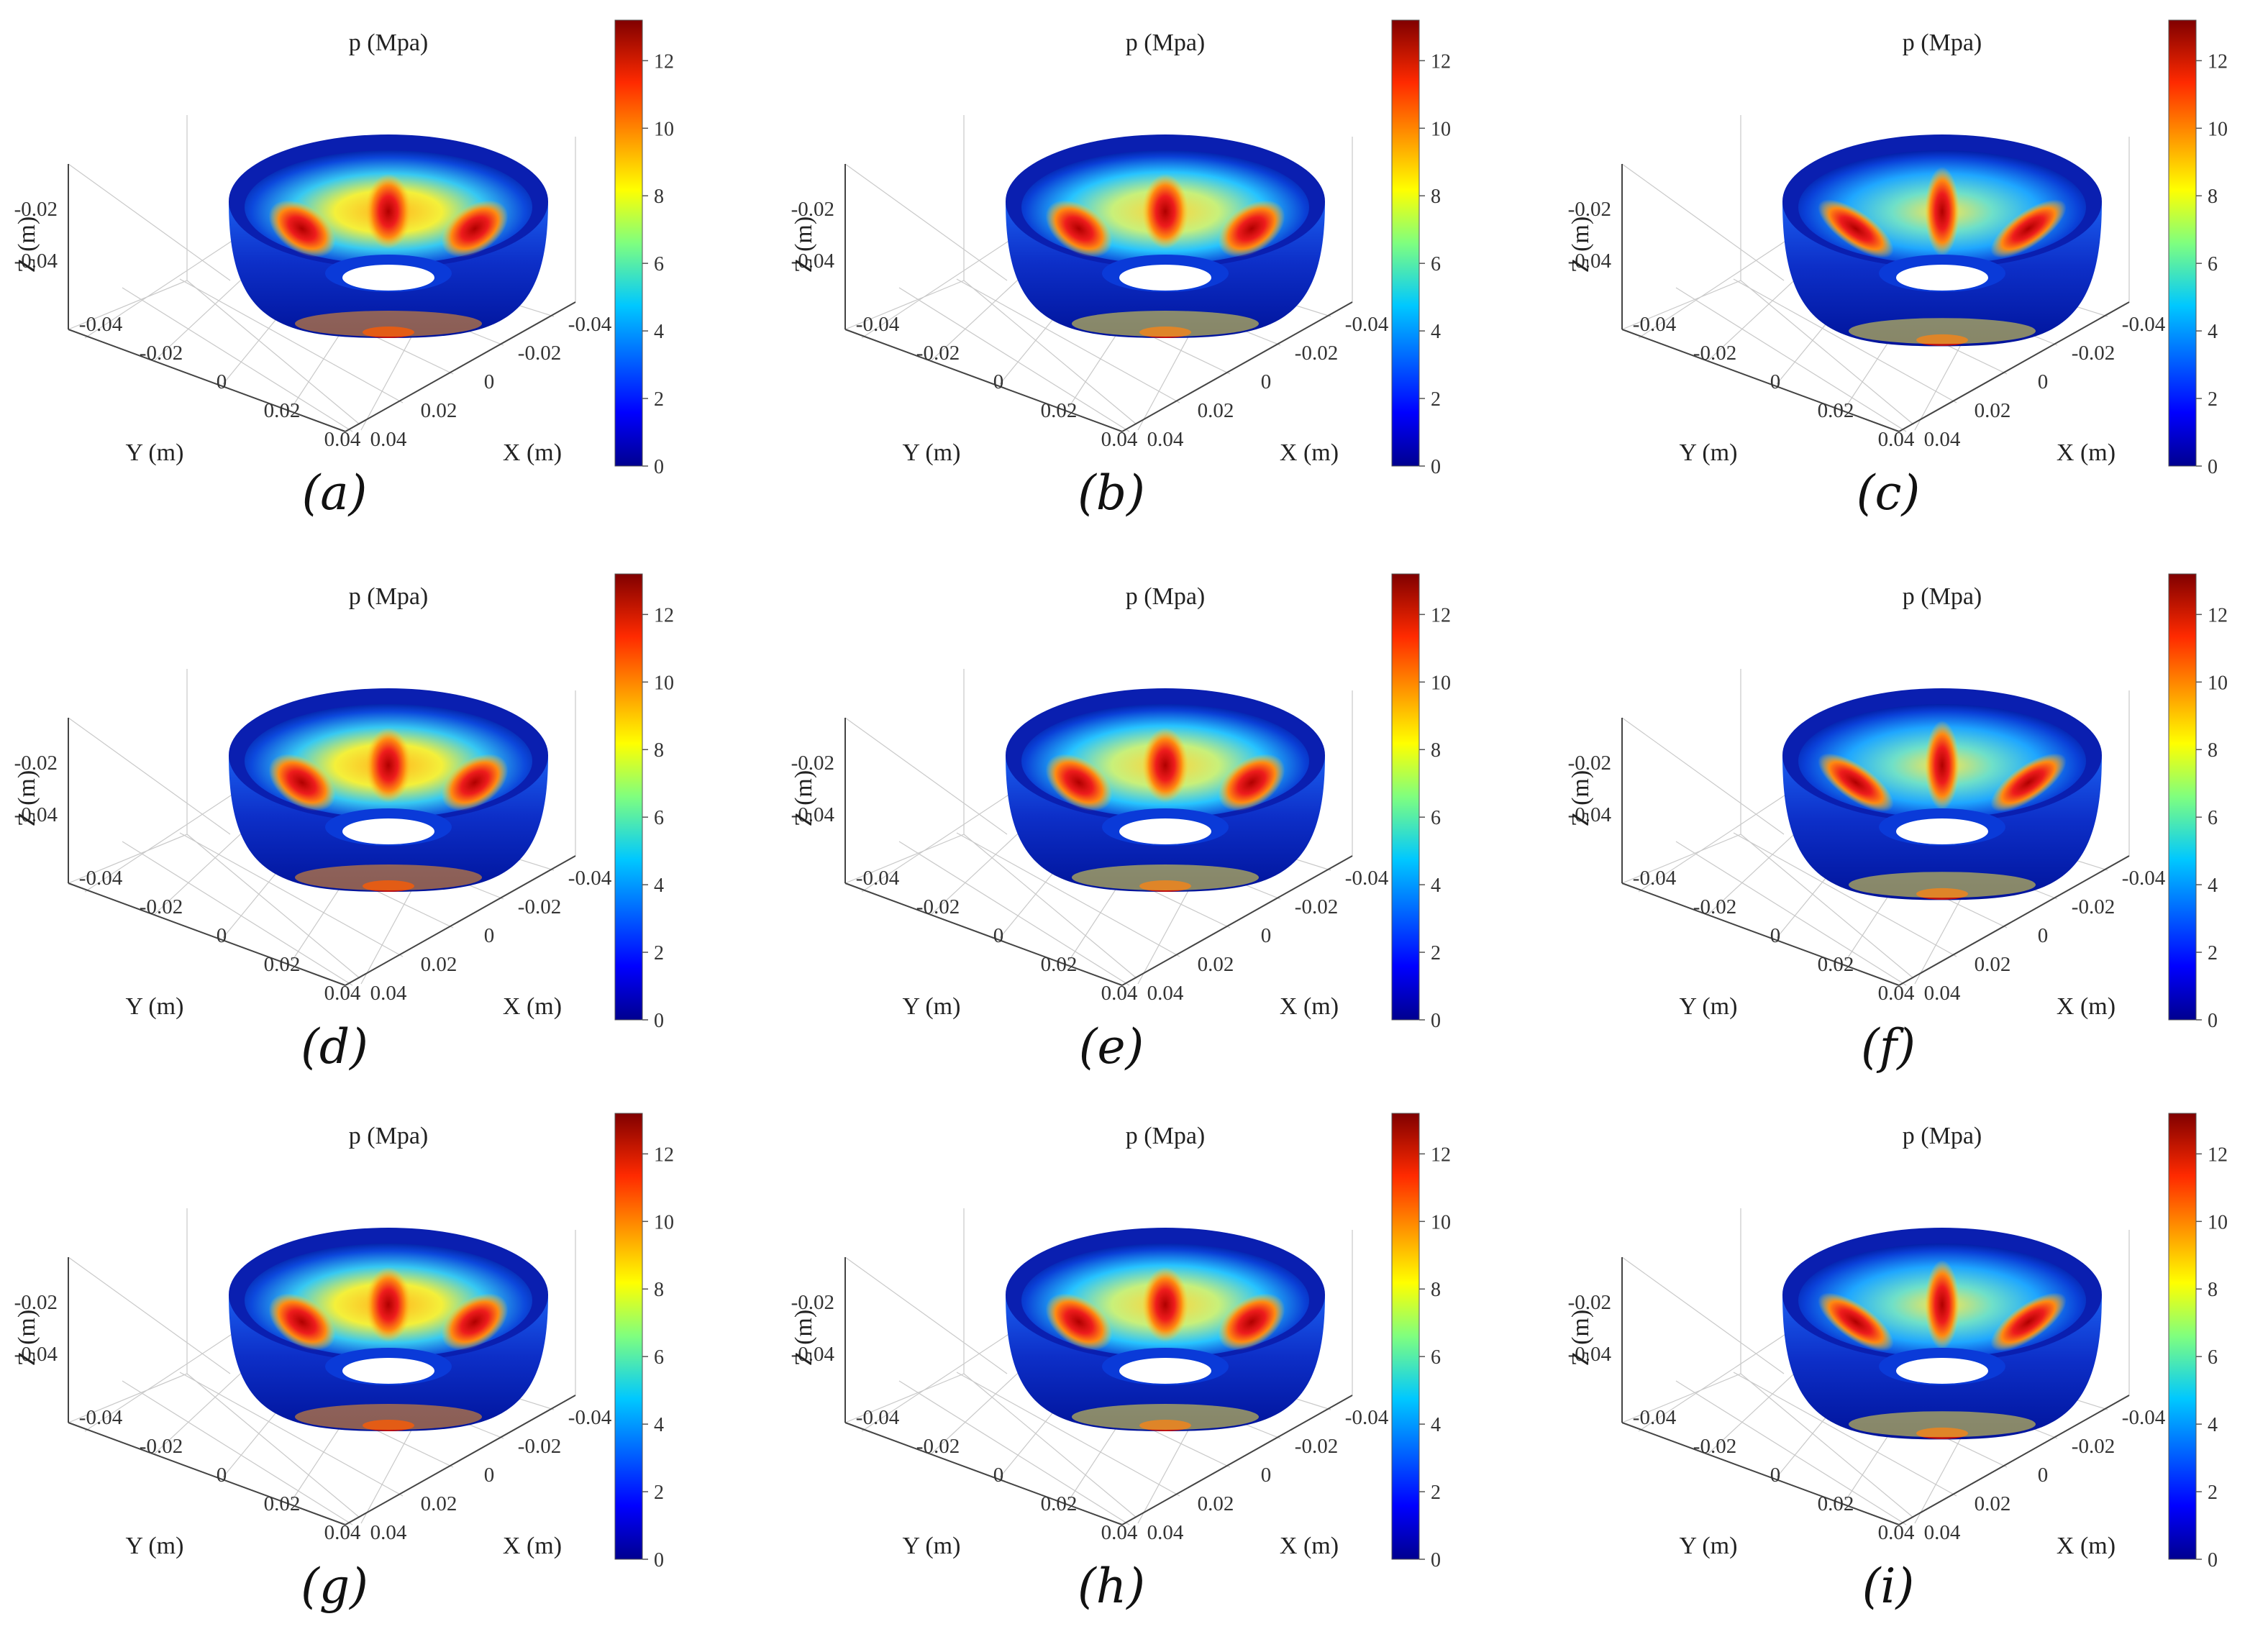  I want to click on colorbar-tick-label: 4, so click(1436, 332).